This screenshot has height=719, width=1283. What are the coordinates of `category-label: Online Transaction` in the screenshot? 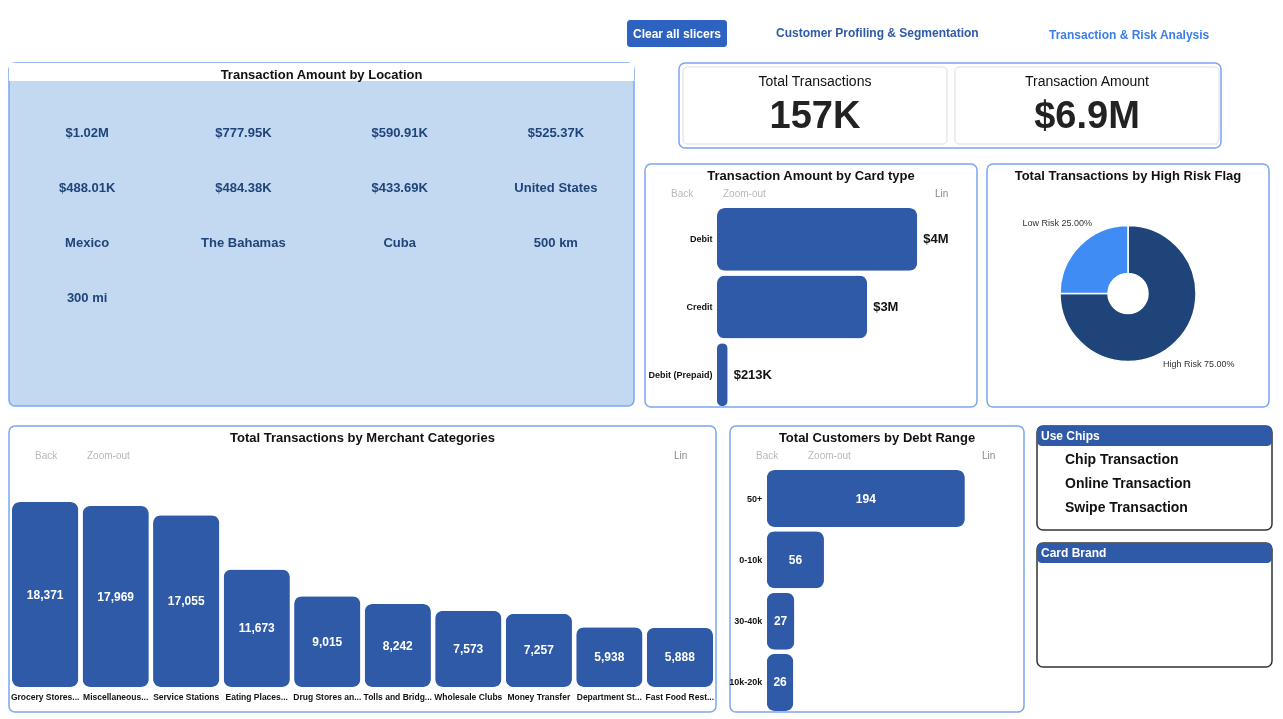 It's located at (1128, 483).